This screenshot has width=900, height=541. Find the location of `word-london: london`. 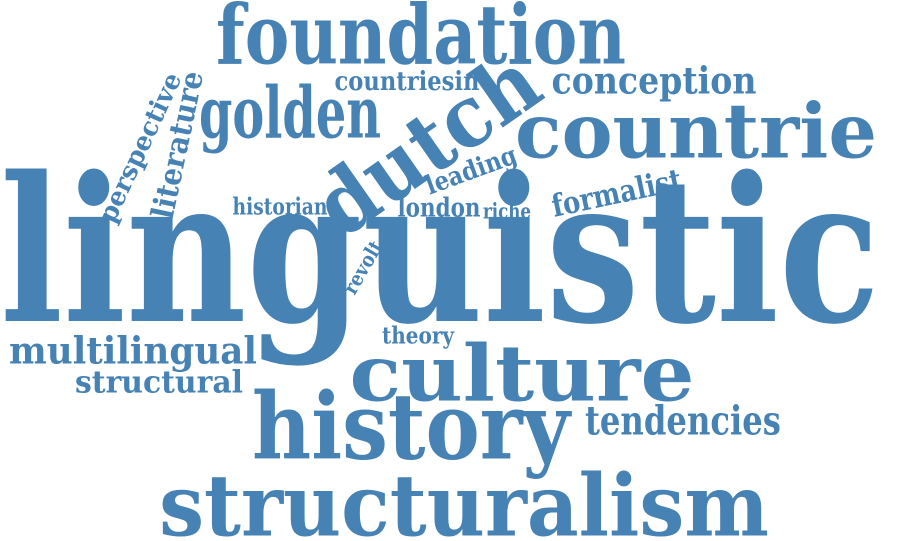

word-london: london is located at coordinates (439, 208).